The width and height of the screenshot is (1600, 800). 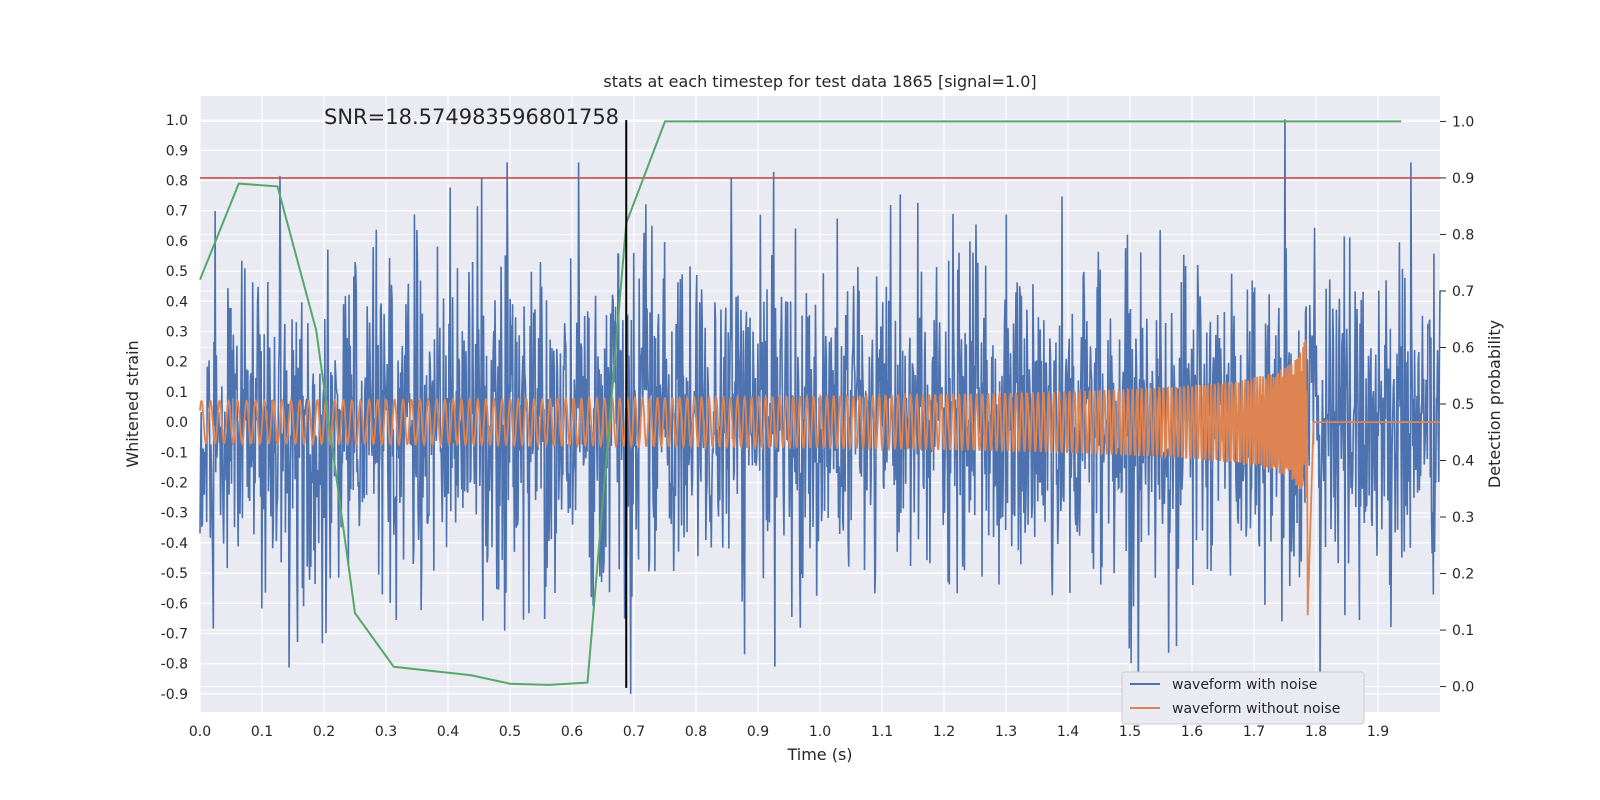 What do you see at coordinates (1068, 732) in the screenshot?
I see `x-tick-label: 1.4` at bounding box center [1068, 732].